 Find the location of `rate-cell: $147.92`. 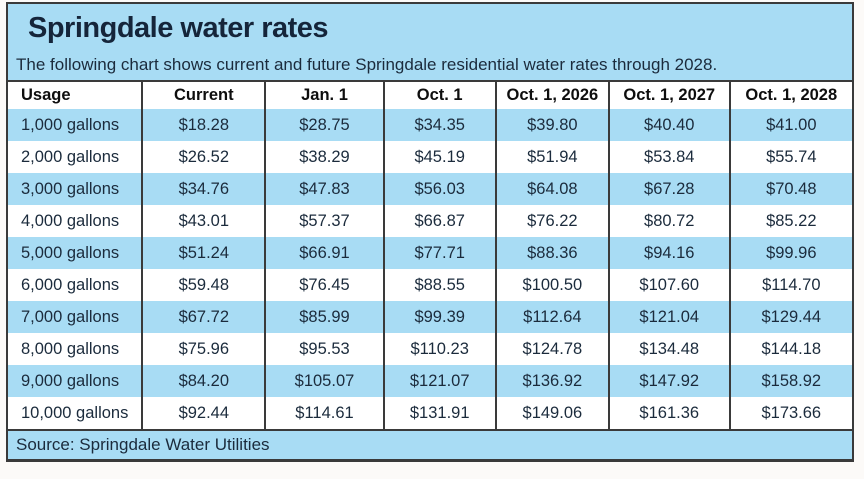

rate-cell: $147.92 is located at coordinates (668, 381).